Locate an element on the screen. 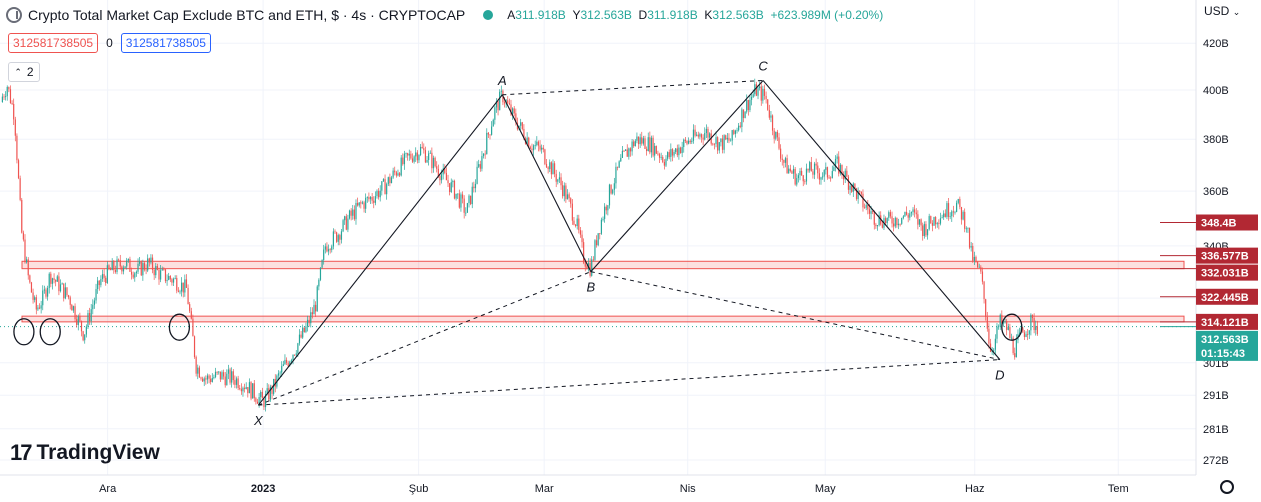 The image size is (1261, 502). ohlc-open: 311.918B is located at coordinates (540, 15).